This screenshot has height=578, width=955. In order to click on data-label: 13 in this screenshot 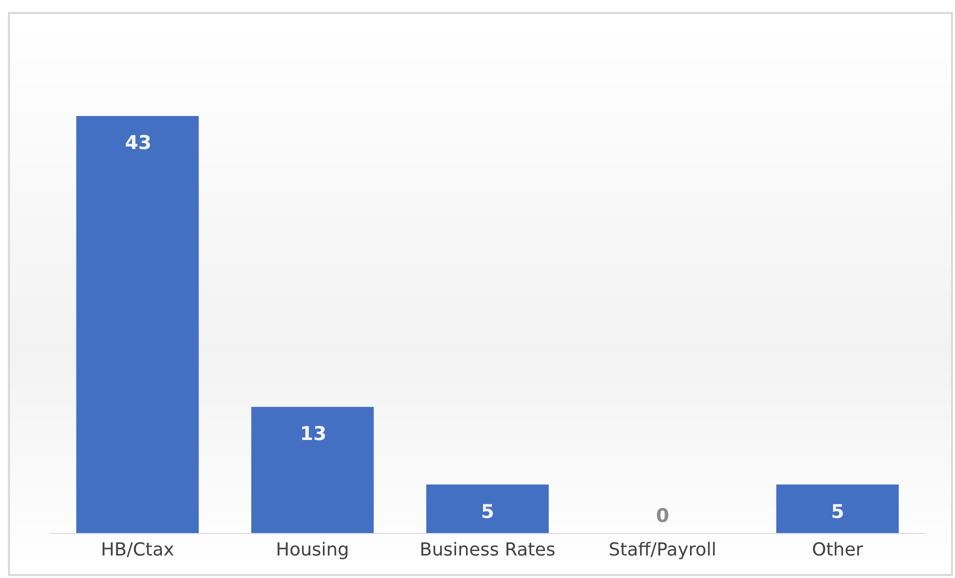, I will do `click(313, 434)`.